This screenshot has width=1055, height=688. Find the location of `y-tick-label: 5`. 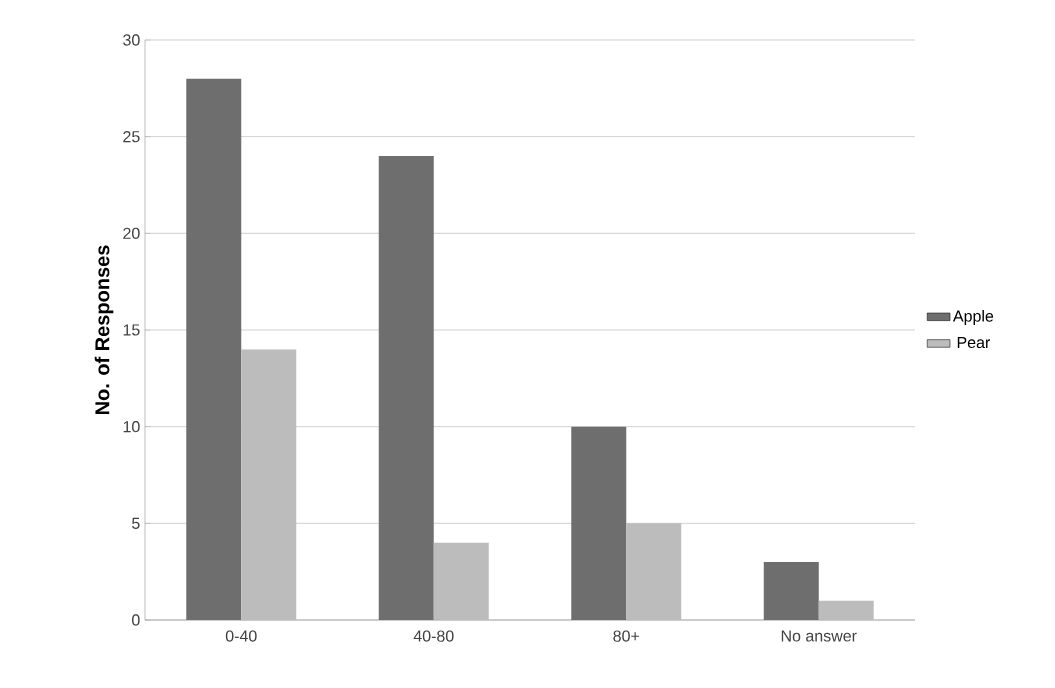

y-tick-label: 5 is located at coordinates (136, 523).